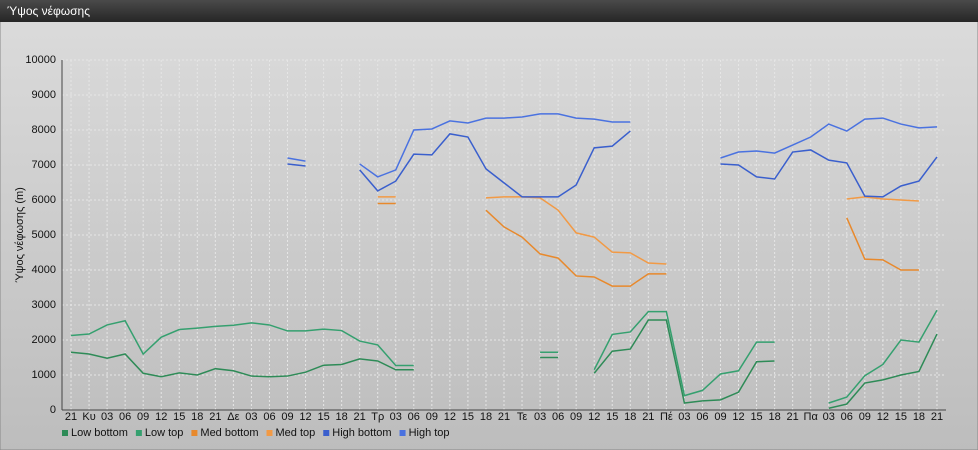 Image resolution: width=978 pixels, height=450 pixels. Describe the element at coordinates (20, 235) in the screenshot. I see `y-axis-label: Ύψος νέφωσης (m)` at that location.